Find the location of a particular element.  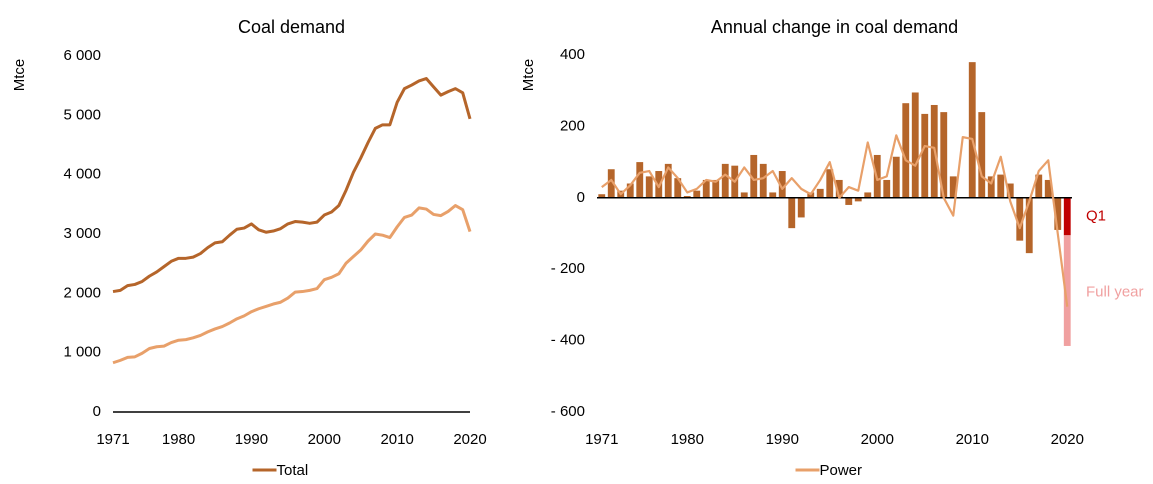

y-tick-label: 200 is located at coordinates (572, 125).